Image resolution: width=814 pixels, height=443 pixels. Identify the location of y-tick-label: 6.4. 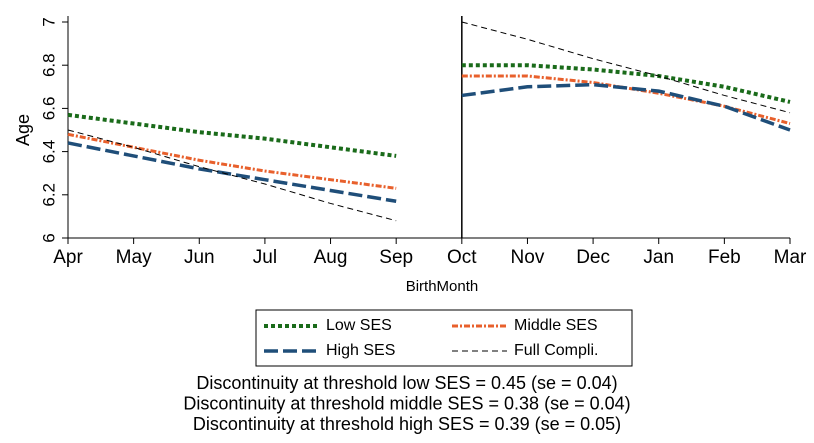
(48, 152).